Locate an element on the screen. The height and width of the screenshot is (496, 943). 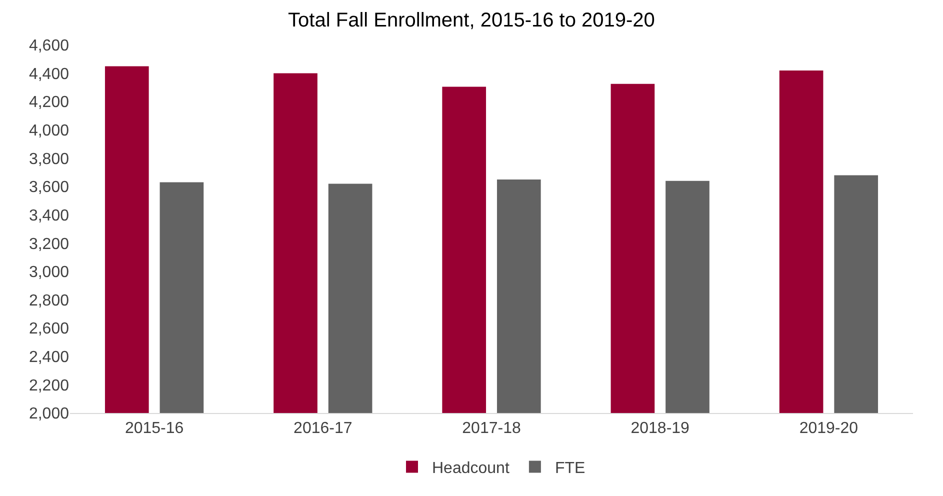
y-tick-label: 3,400 is located at coordinates (49, 215).